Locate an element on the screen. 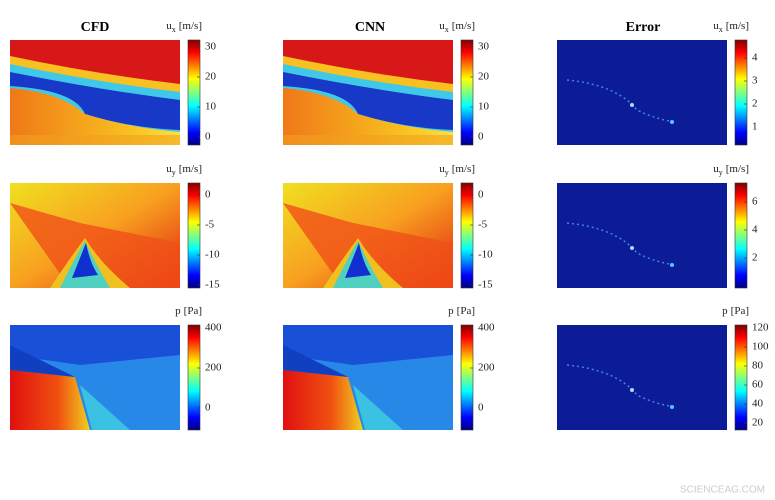  column-title: CFD is located at coordinates (95, 27).